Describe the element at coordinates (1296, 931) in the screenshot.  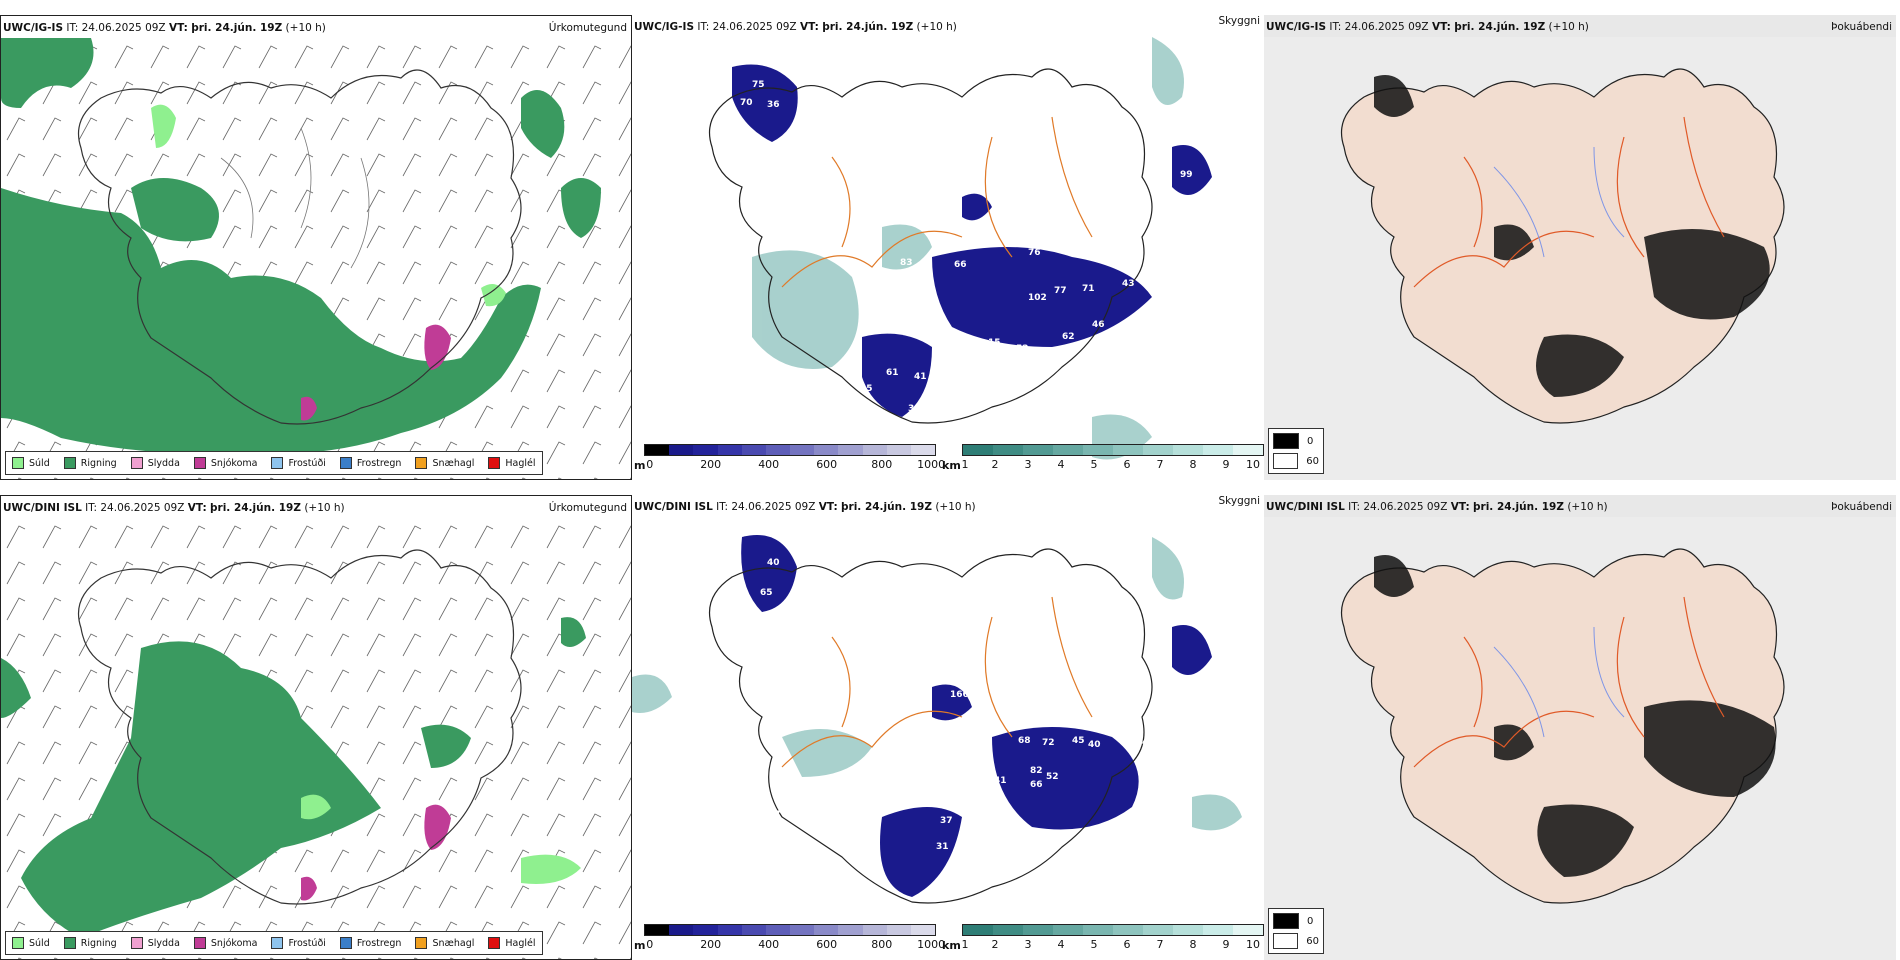
I see `fog-legend-bottom: 0 60` at that location.